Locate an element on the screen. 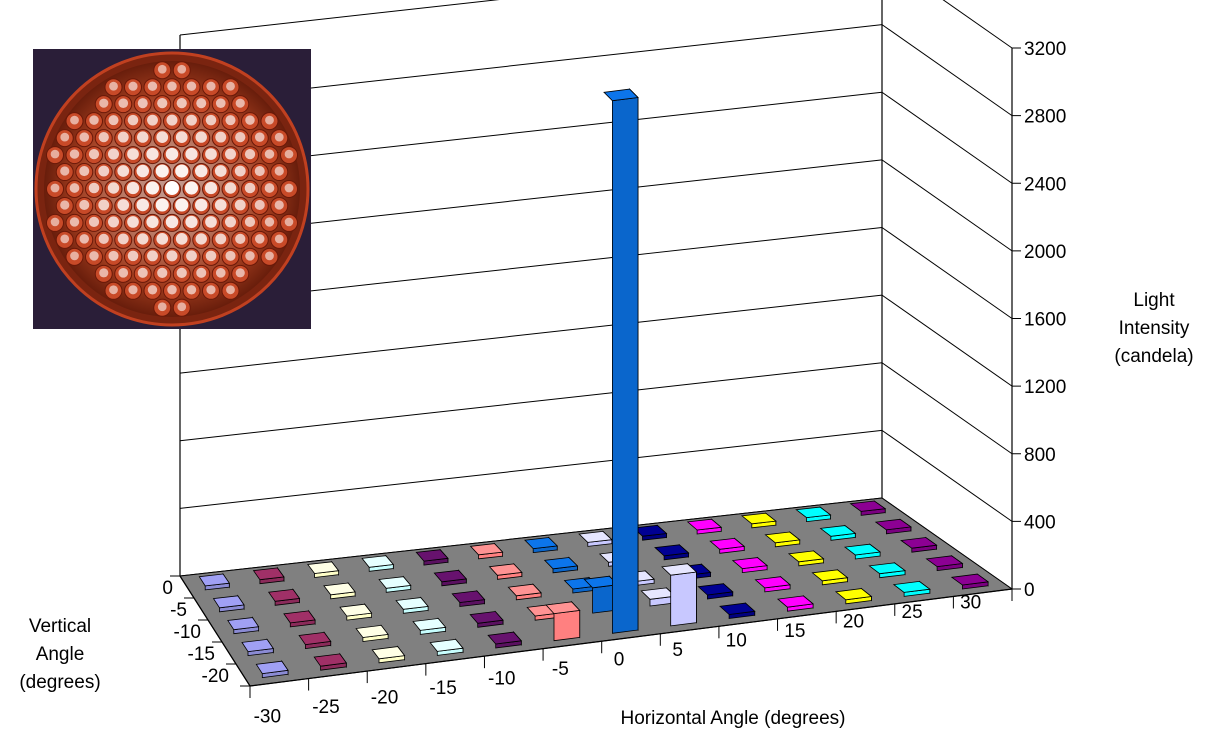 The width and height of the screenshot is (1208, 732). bar-h-5-v0 is located at coordinates (563, 621).